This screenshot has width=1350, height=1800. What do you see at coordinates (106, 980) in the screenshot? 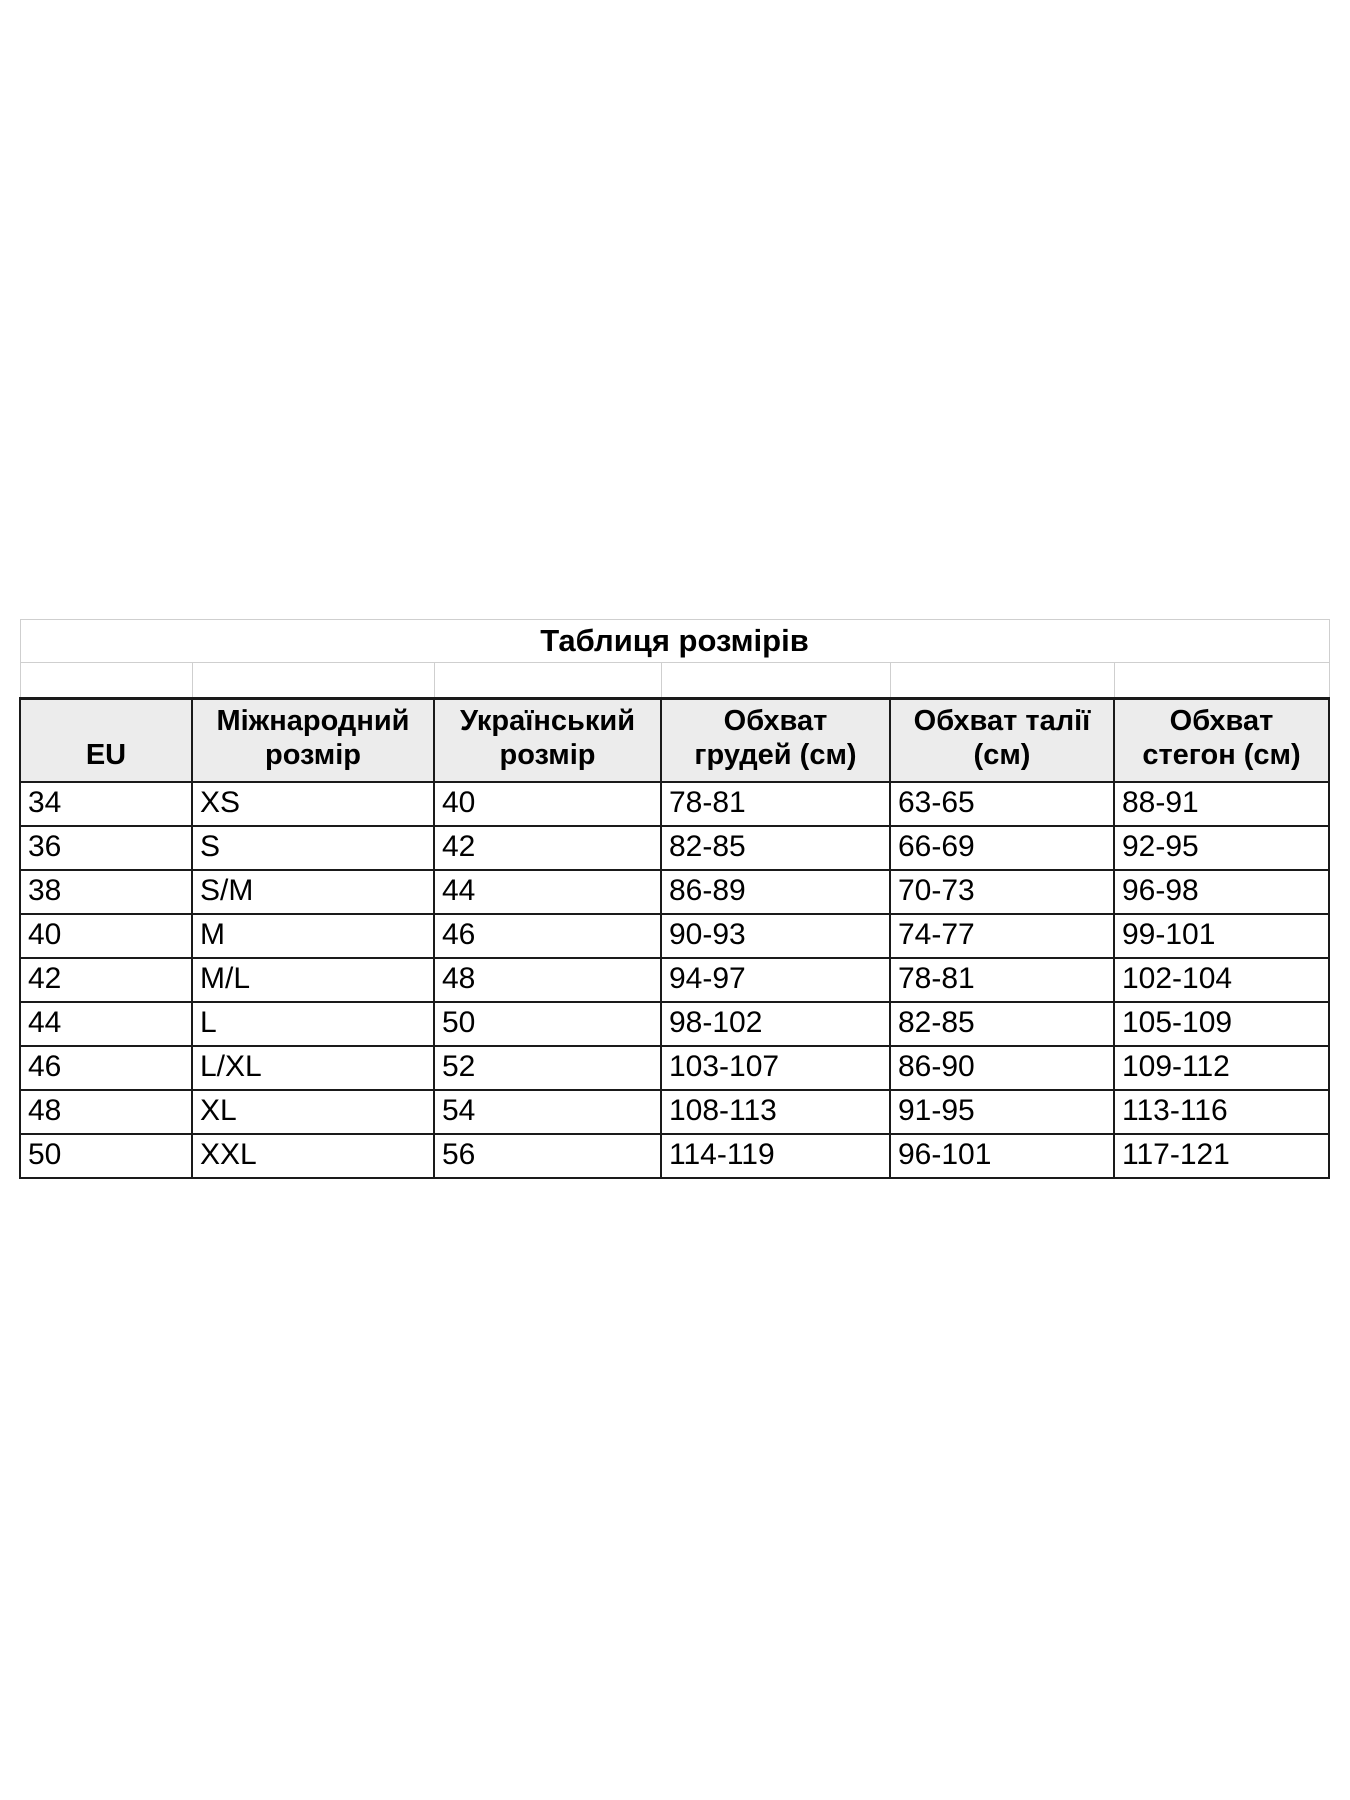
I see `cell-eu: 42` at bounding box center [106, 980].